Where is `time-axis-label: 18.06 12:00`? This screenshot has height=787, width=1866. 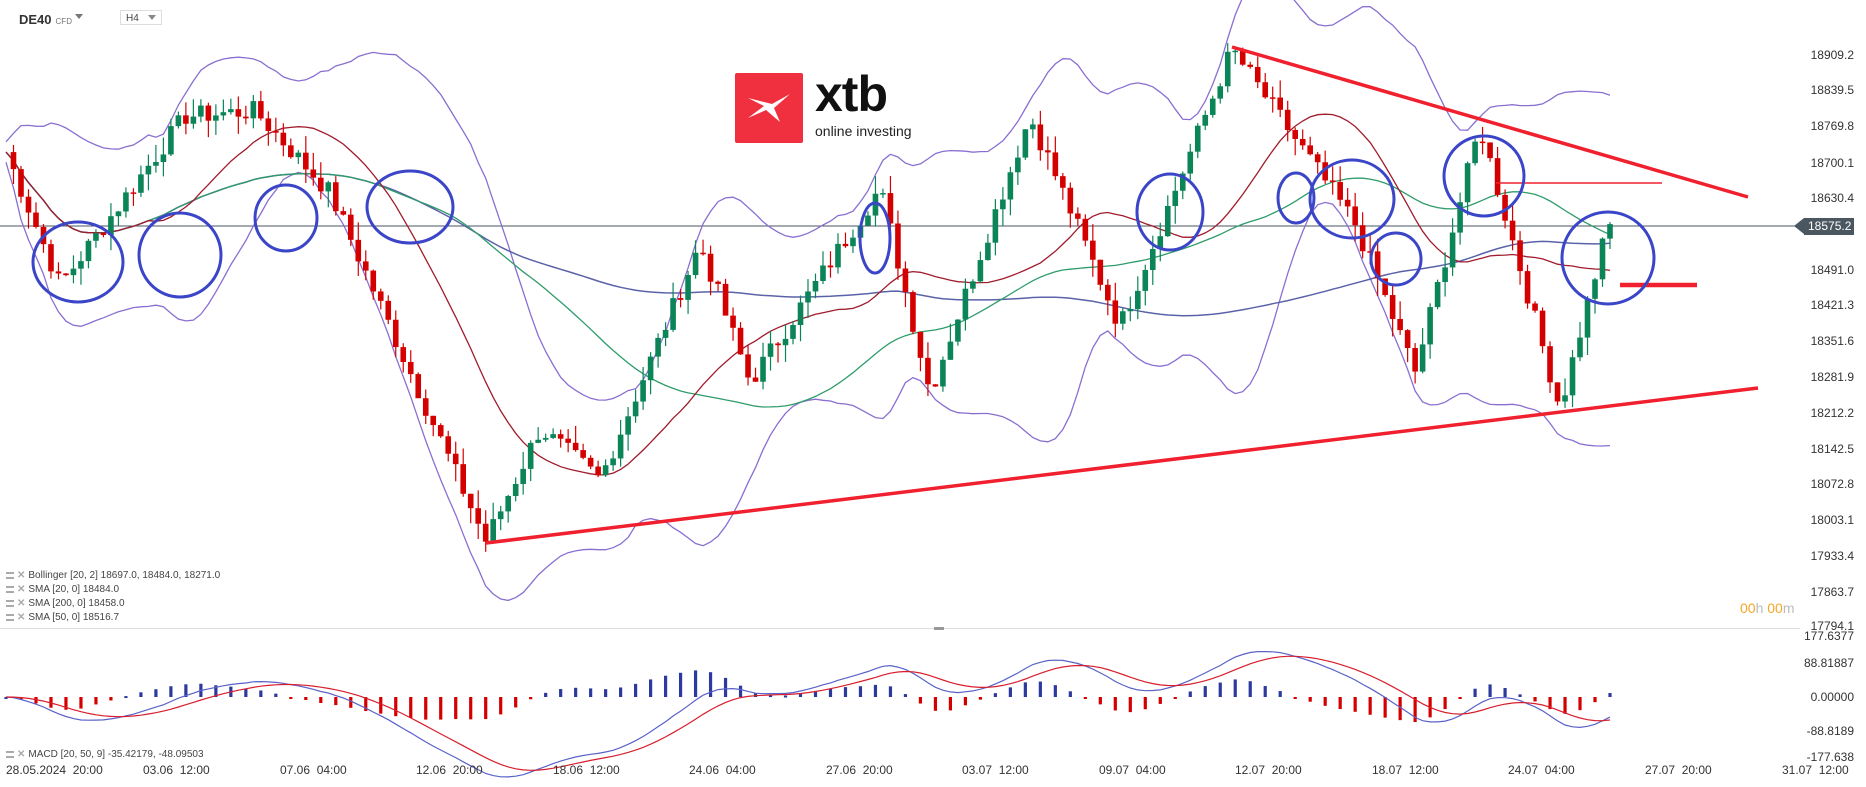
time-axis-label: 18.06 12:00 is located at coordinates (586, 770).